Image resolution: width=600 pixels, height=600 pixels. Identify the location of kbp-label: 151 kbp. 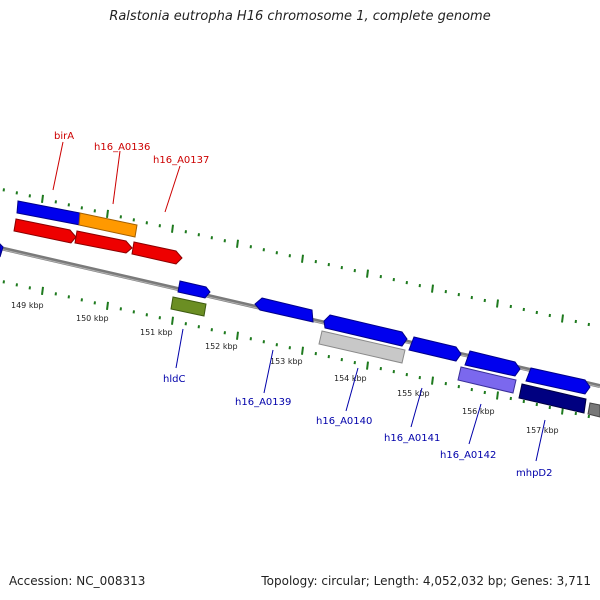
(156, 332).